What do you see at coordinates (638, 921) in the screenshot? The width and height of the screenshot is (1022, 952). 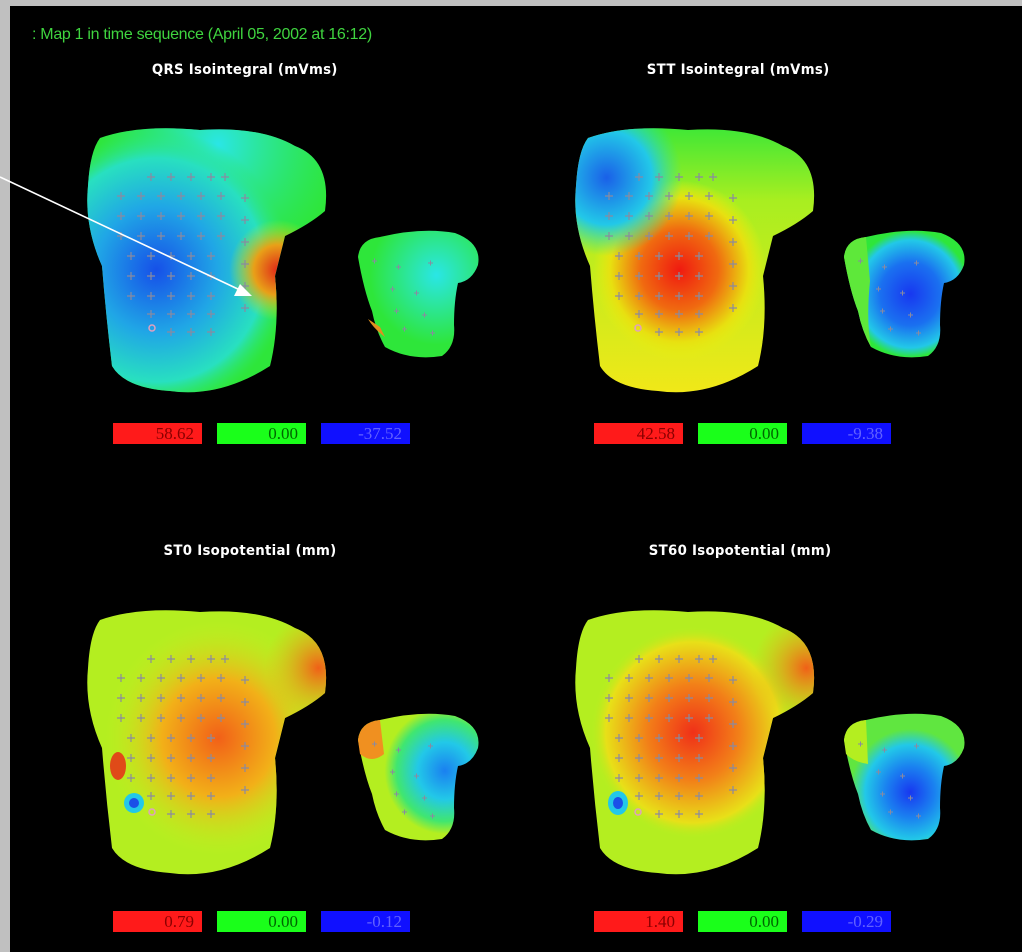 I see `st60-scale-max: 1.40` at bounding box center [638, 921].